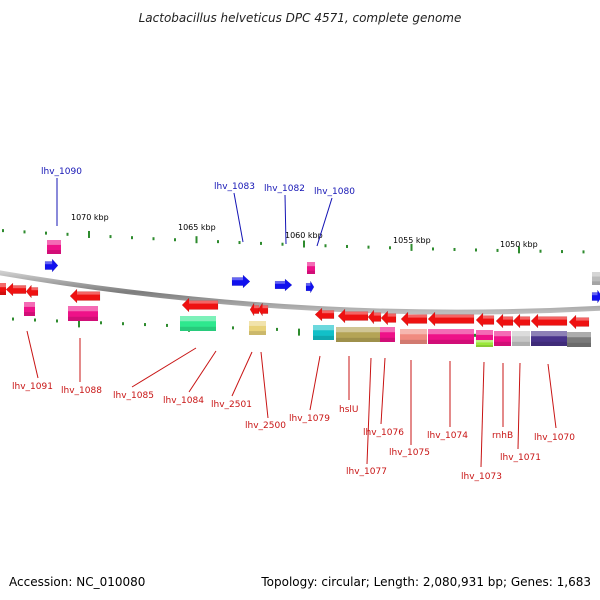 This screenshot has height=600, width=600. I want to click on gene-label: lhv_1073, so click(481, 477).